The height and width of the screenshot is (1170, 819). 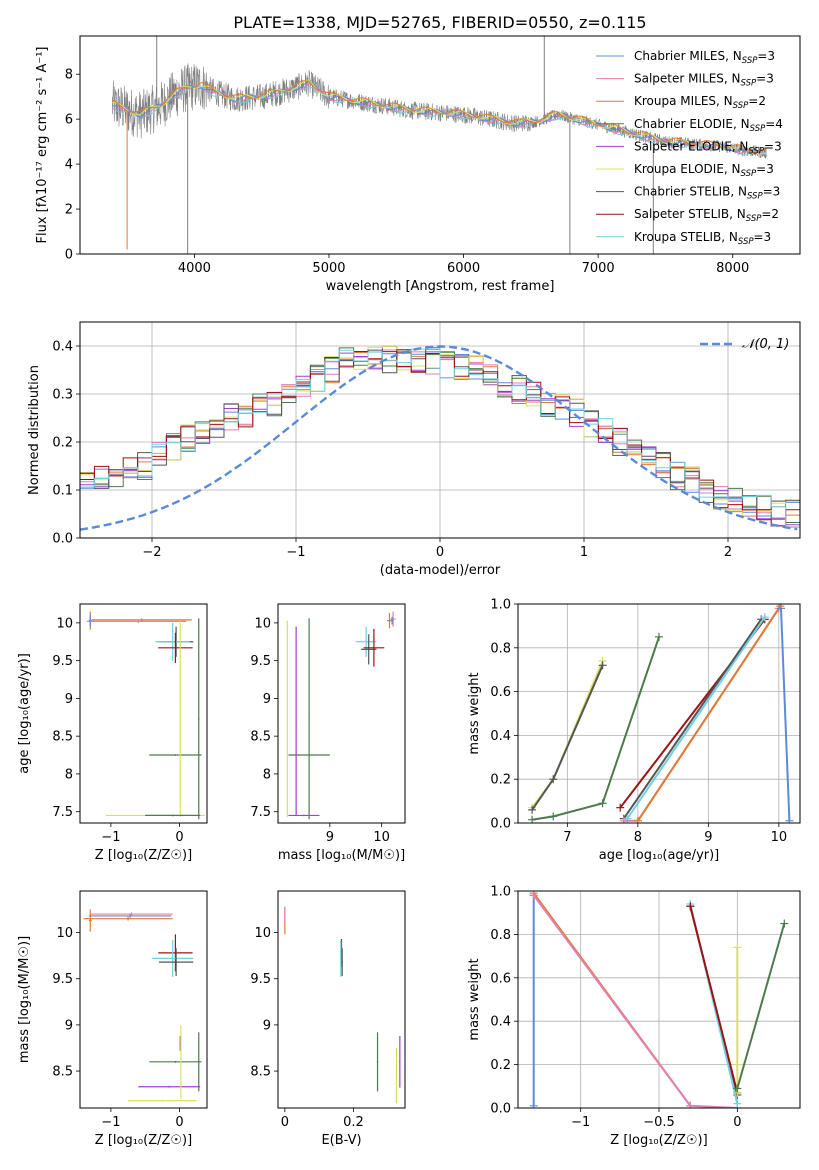 I want to click on weight-line-SalpeterMILES, so click(x=635, y=1001).